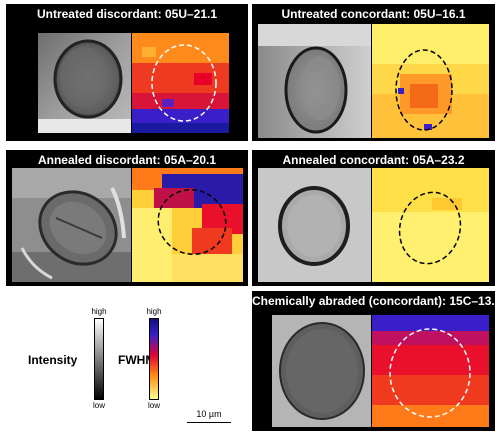 The image size is (500, 436). What do you see at coordinates (137, 360) in the screenshot?
I see `fwhm-label: FWHM` at bounding box center [137, 360].